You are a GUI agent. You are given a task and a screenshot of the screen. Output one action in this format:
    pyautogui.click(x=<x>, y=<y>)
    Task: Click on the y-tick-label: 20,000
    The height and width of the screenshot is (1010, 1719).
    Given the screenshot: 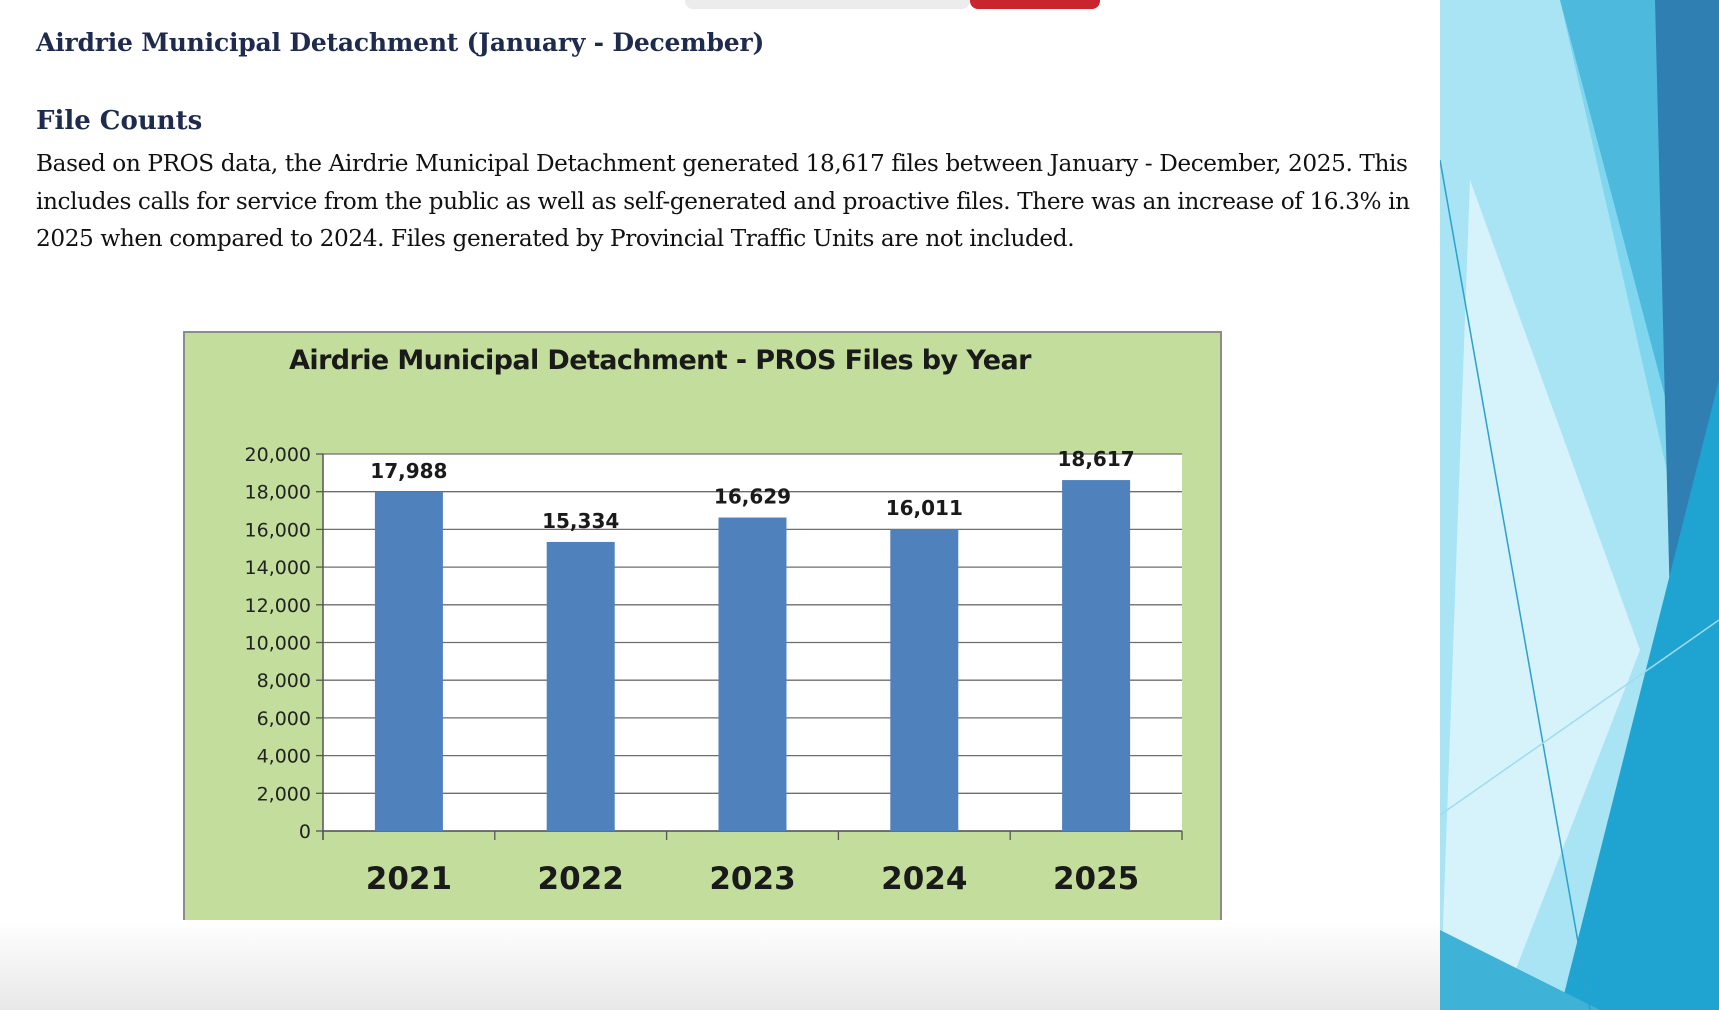 What is the action you would take?
    pyautogui.click(x=278, y=455)
    